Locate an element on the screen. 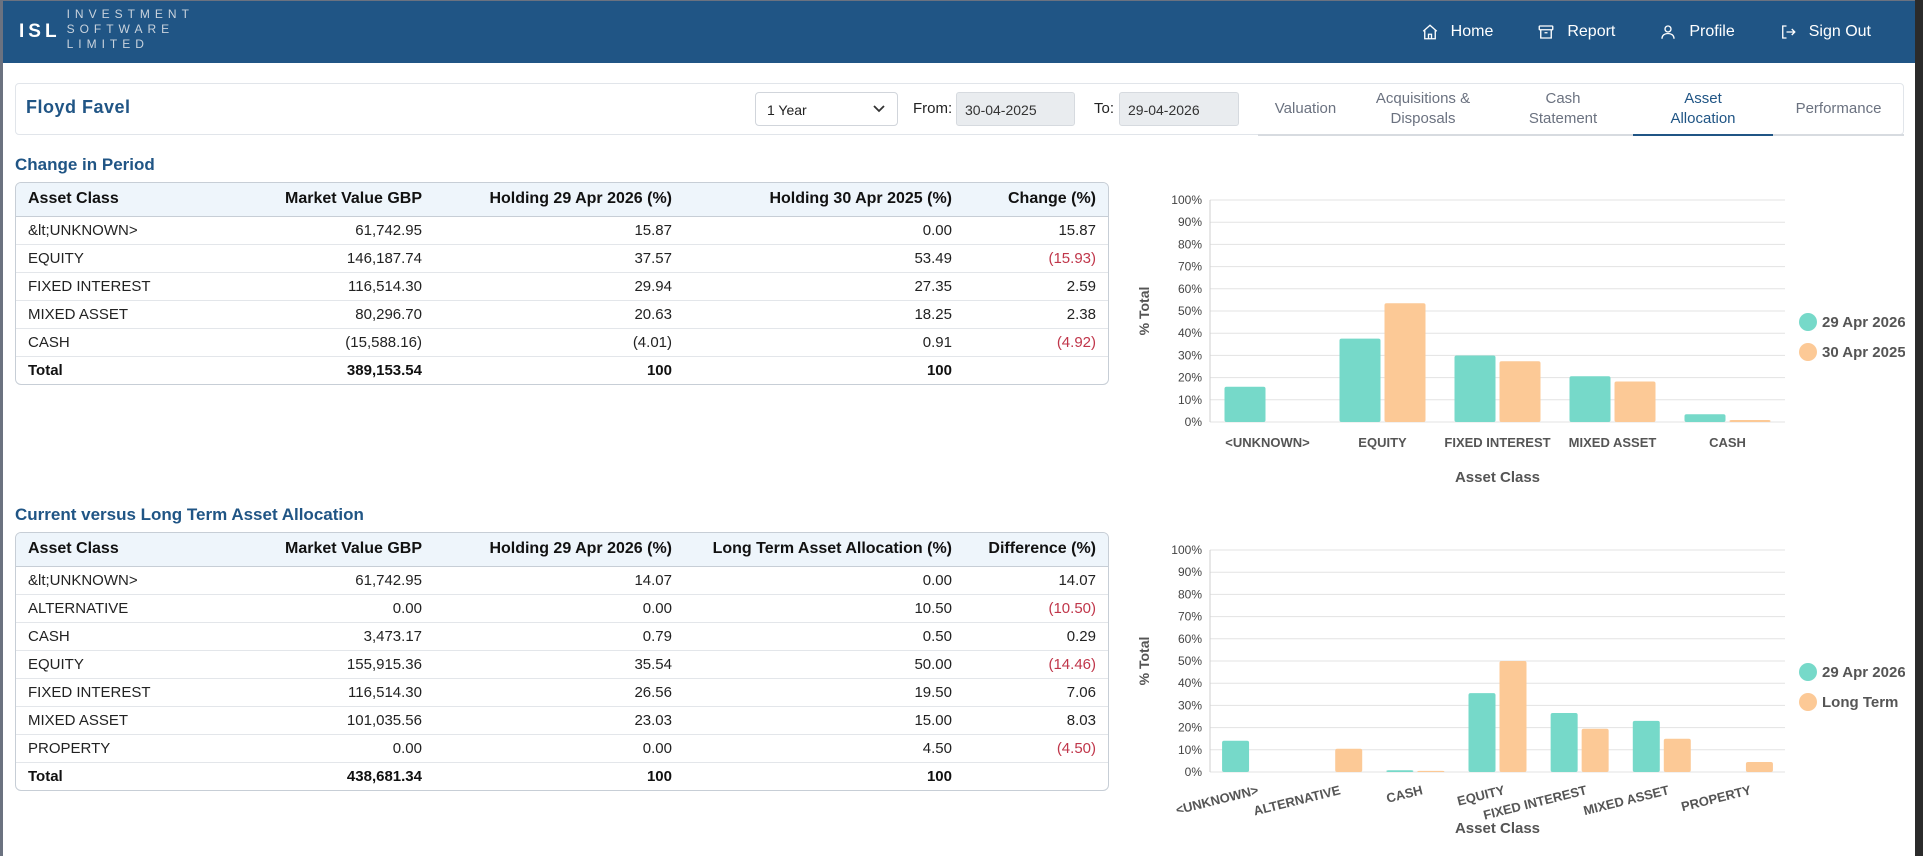  tab-label-line: Disposals is located at coordinates (1423, 118).